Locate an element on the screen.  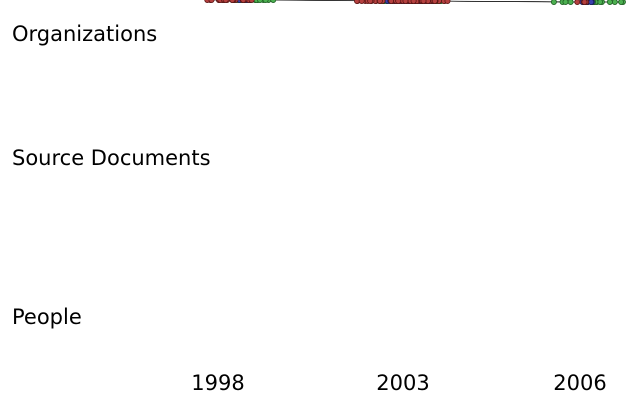
node-source-documents is located at coordinates (591, 2).